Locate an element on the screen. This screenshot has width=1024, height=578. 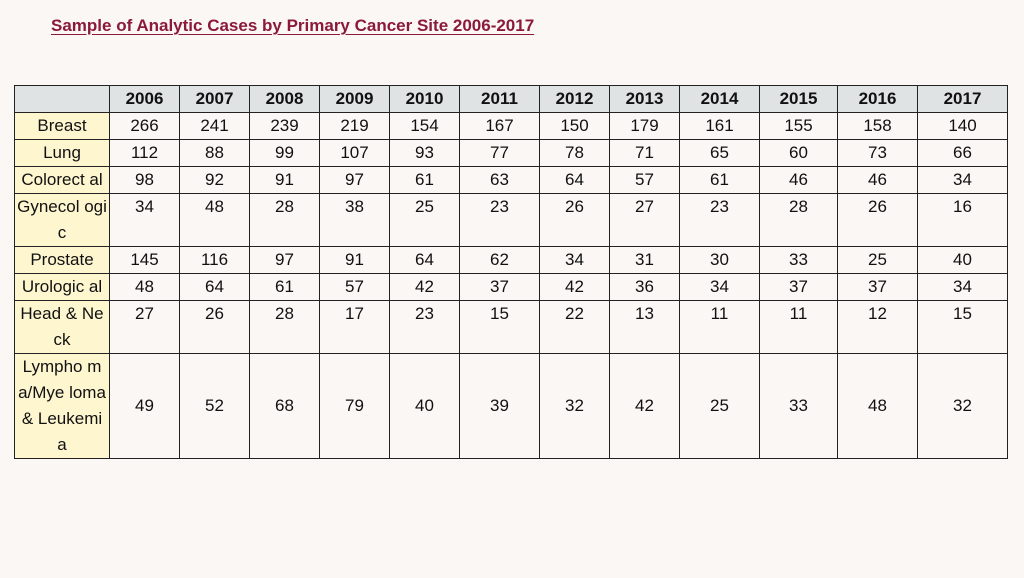
case-count-cell: 116 is located at coordinates (214, 260).